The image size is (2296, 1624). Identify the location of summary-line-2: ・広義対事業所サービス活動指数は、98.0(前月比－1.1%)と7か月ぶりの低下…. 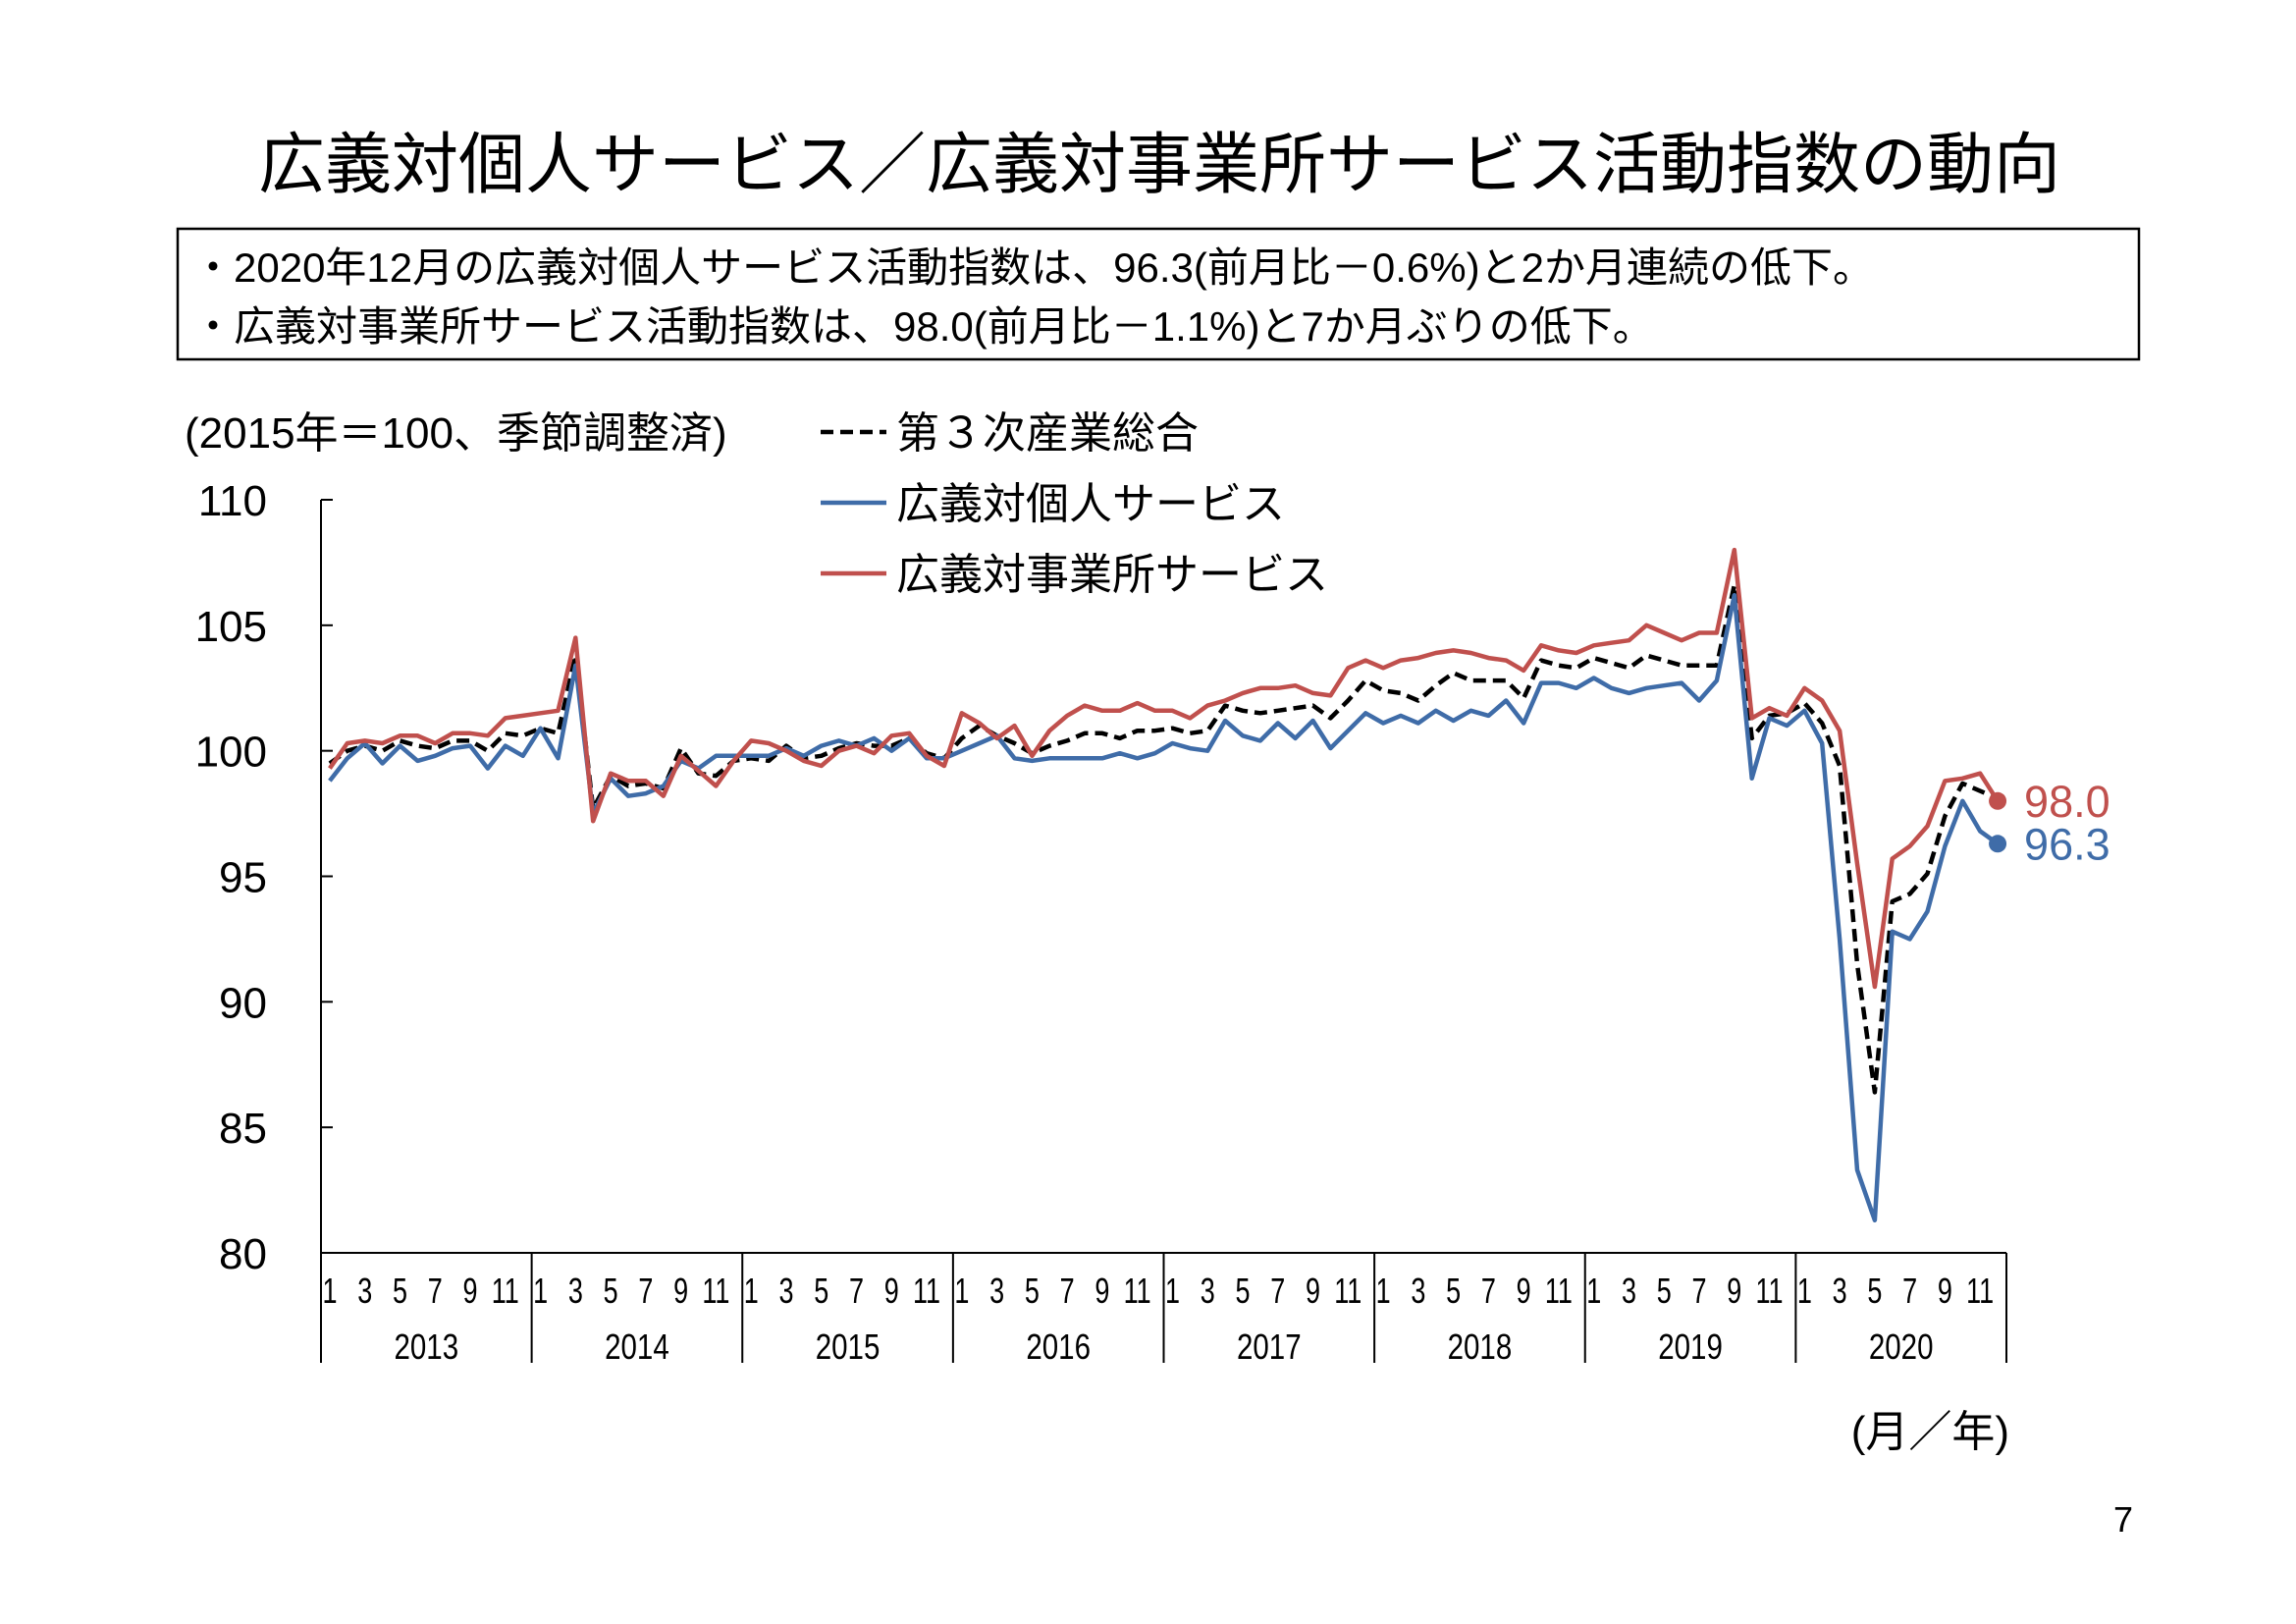
(923, 326).